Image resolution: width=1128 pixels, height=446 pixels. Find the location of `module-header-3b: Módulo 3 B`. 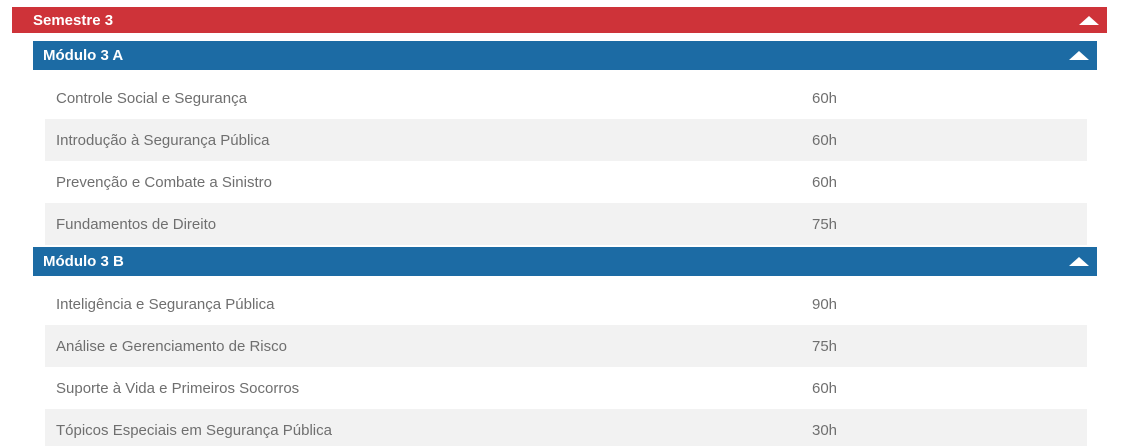

module-header-3b: Módulo 3 B is located at coordinates (565, 261).